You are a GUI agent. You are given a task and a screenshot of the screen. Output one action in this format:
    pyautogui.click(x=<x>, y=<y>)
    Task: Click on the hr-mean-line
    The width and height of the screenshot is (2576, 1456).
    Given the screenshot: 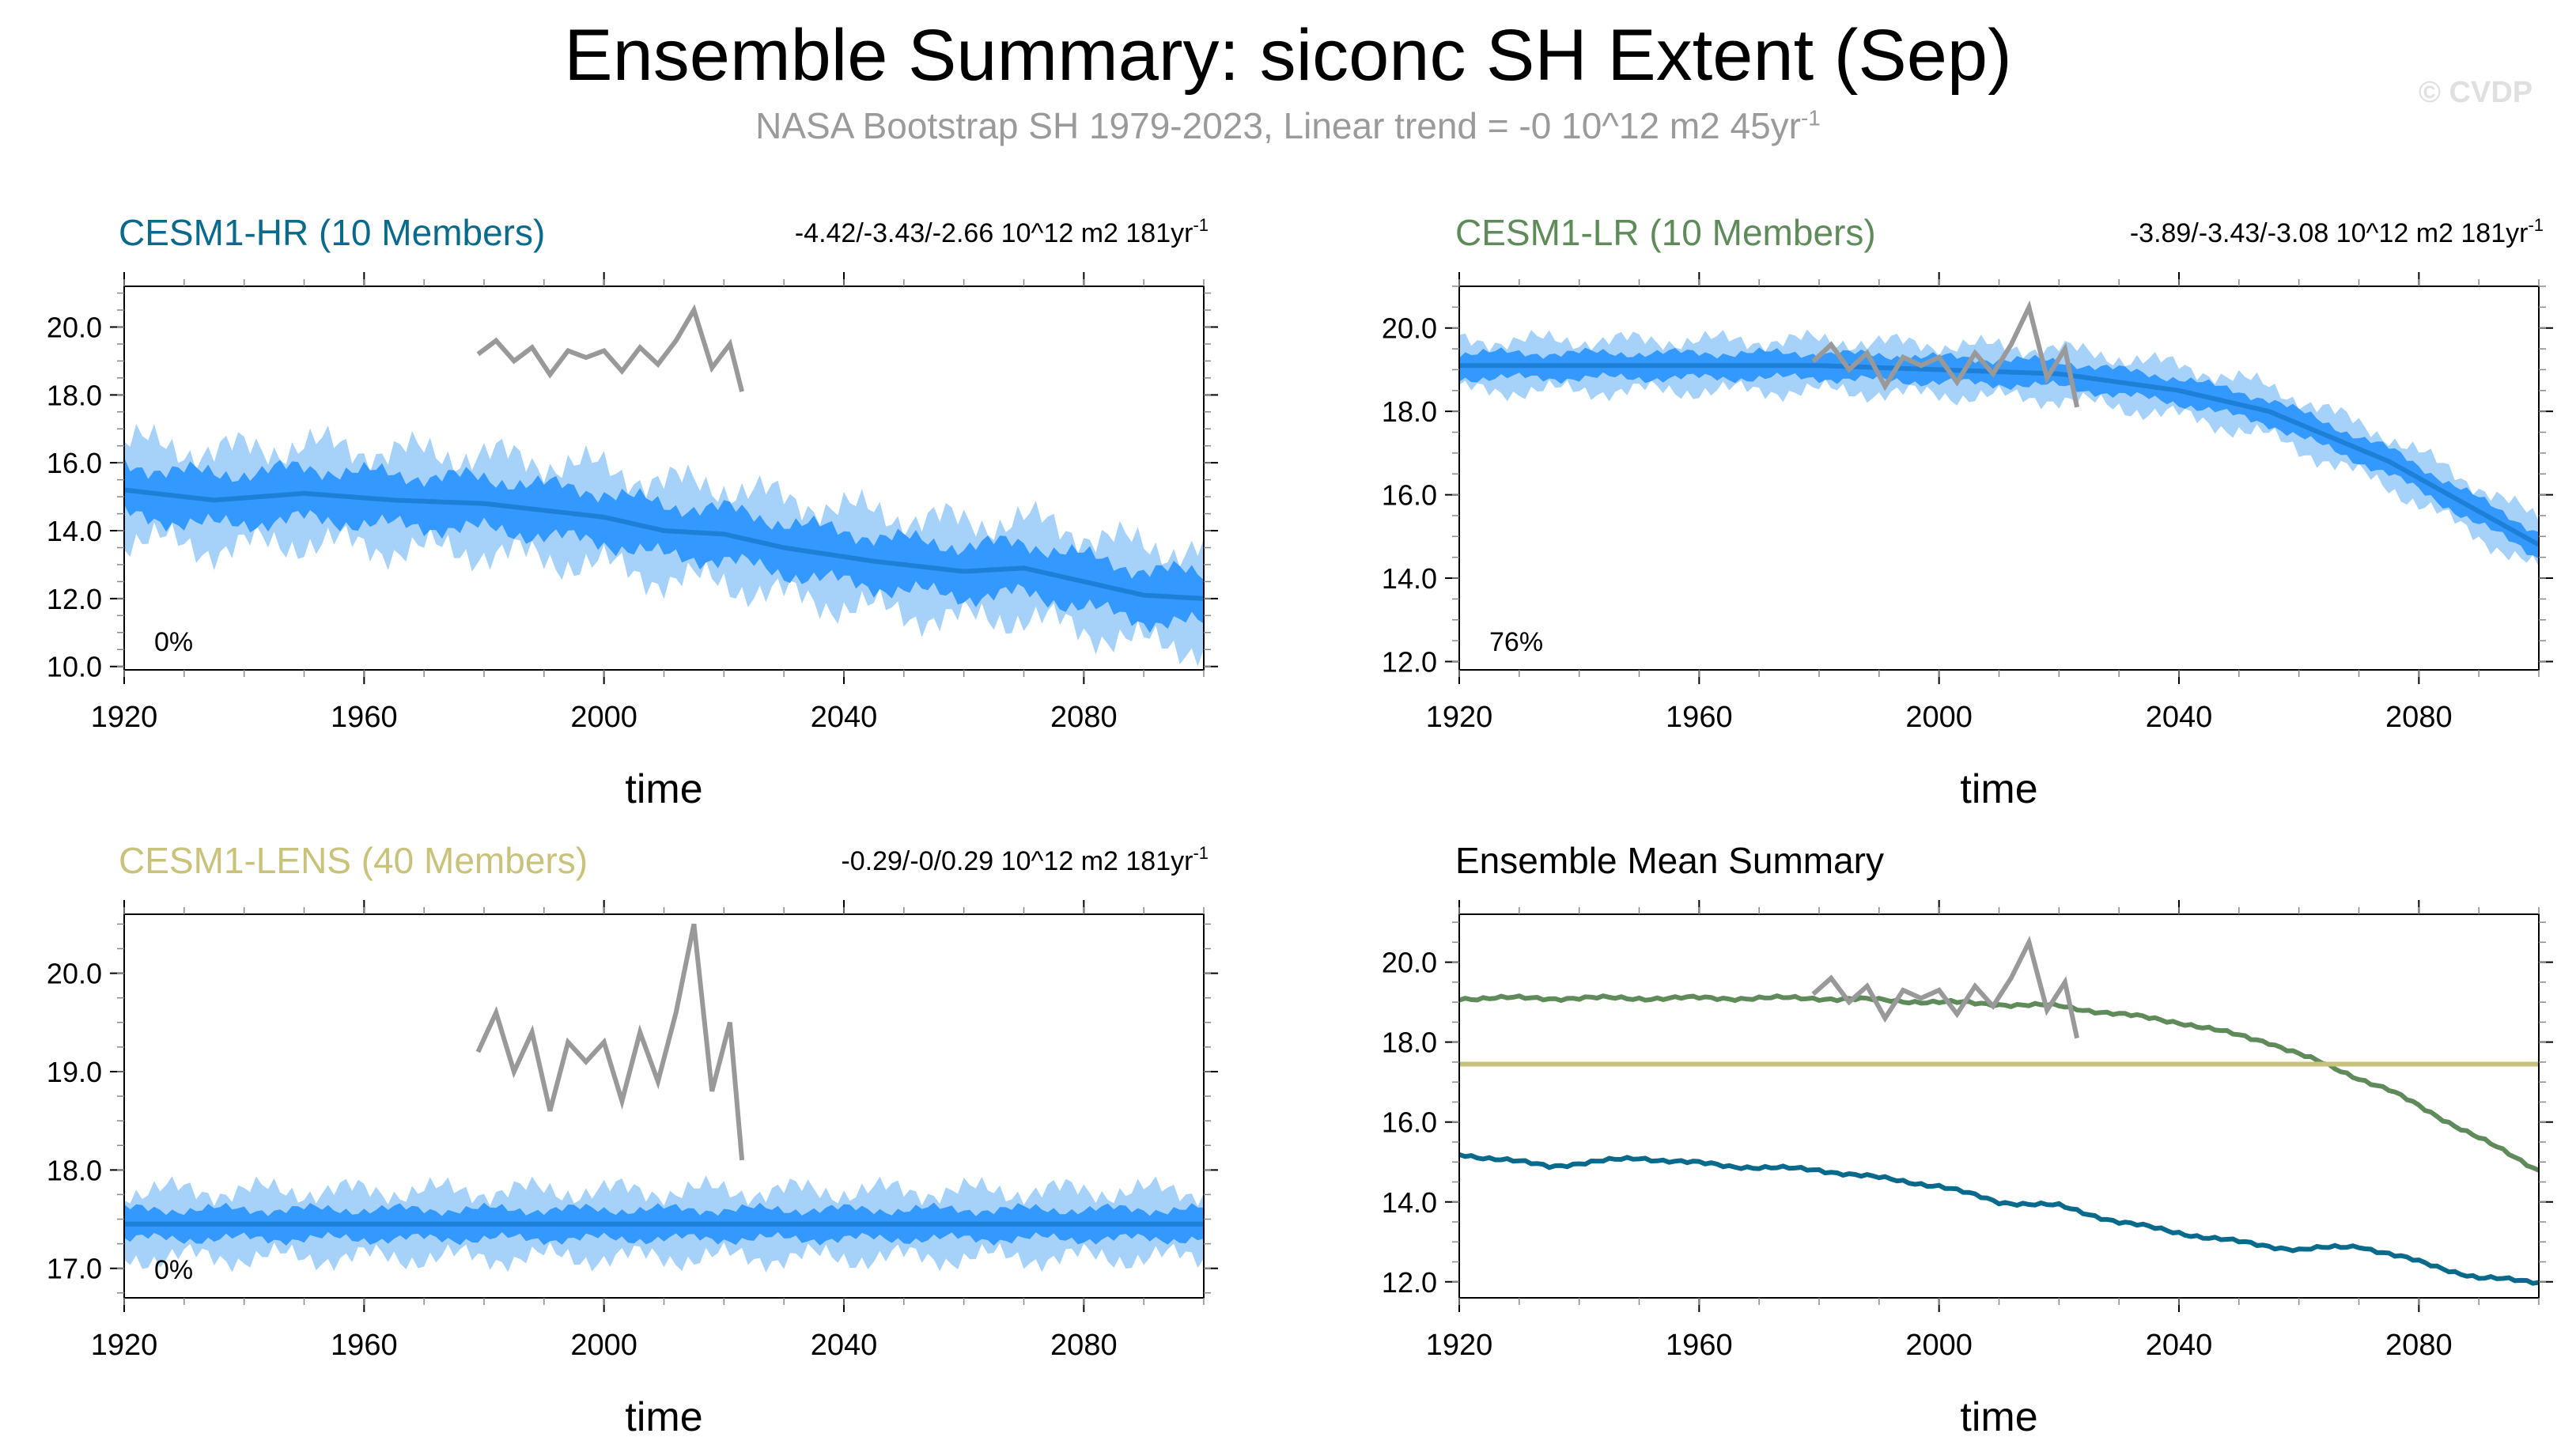 What is the action you would take?
    pyautogui.click(x=1999, y=1219)
    